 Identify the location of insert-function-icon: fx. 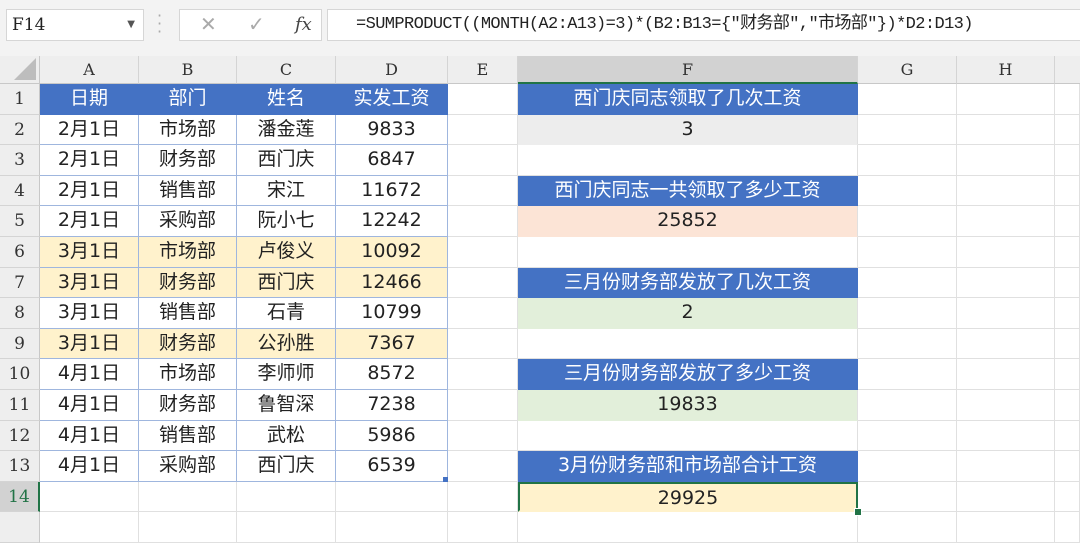
(303, 24).